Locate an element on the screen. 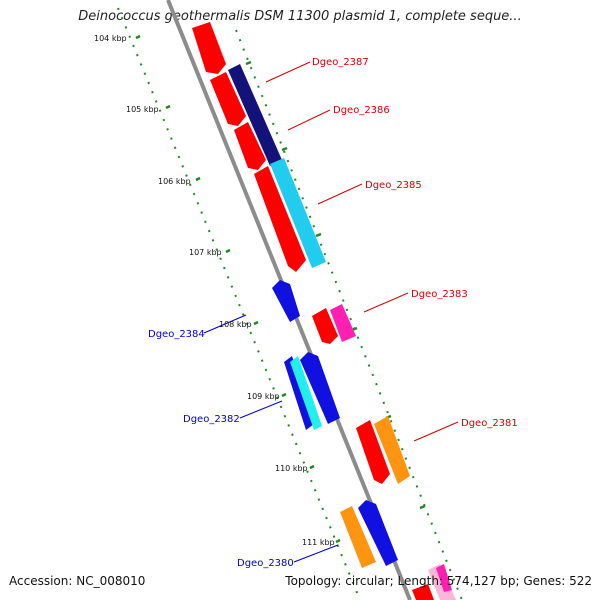 The image size is (600, 600). gene-blue-2382a is located at coordinates (299, 393).